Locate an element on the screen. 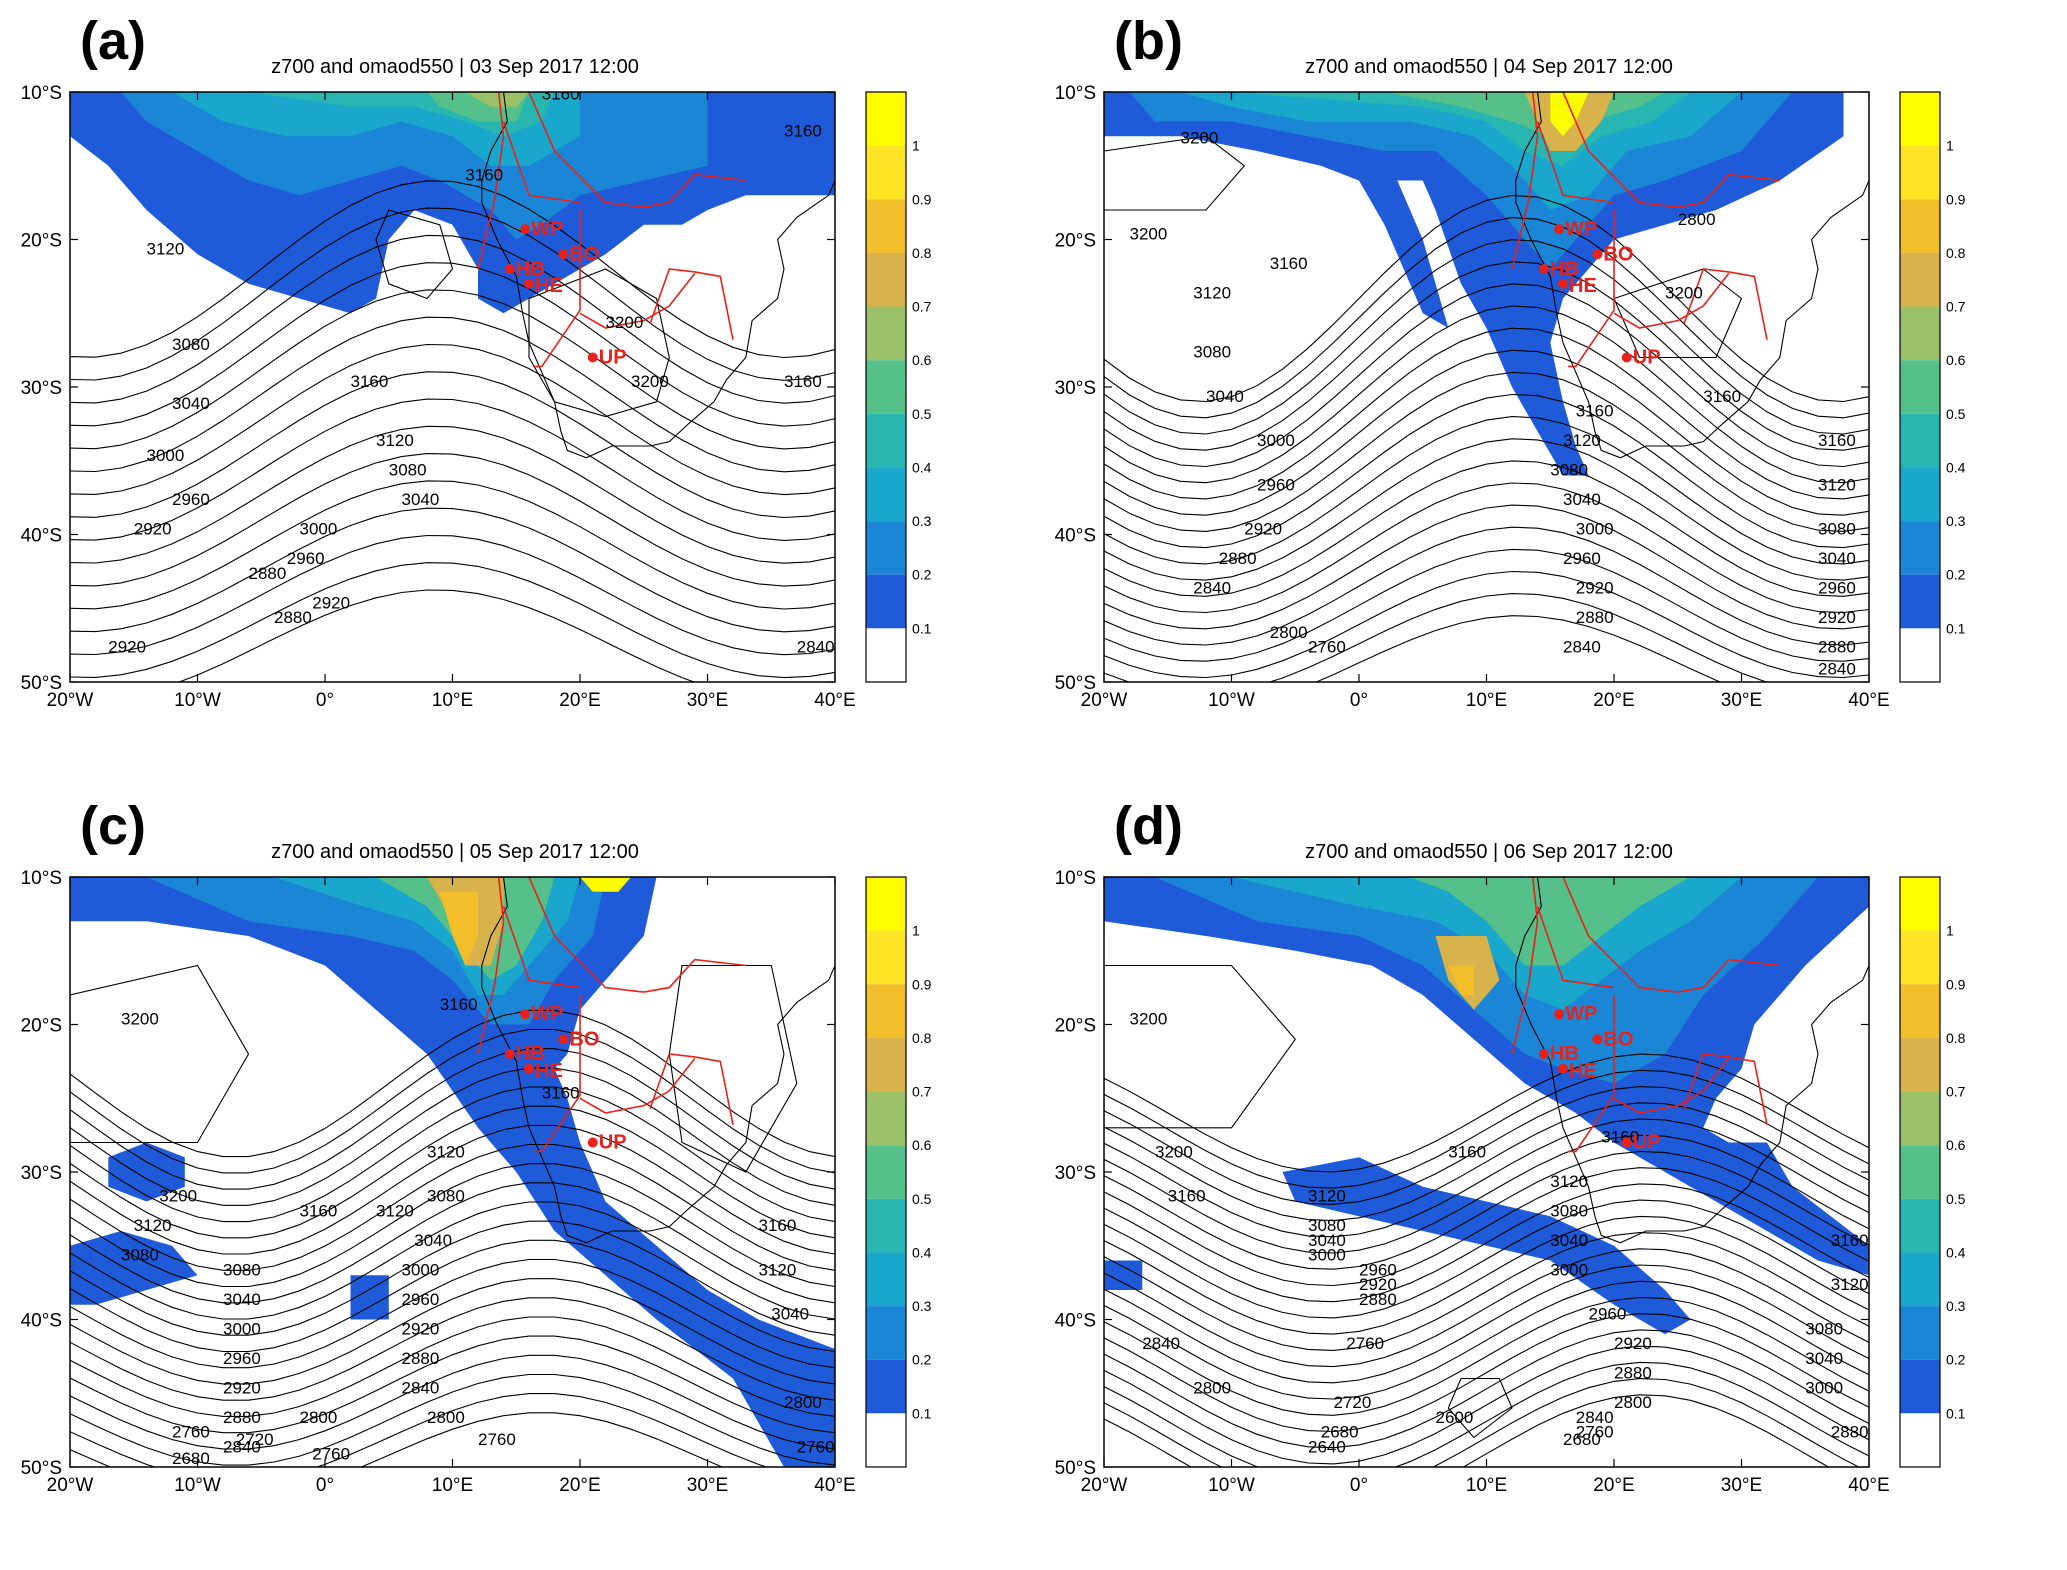  contour-label: 2960 is located at coordinates (1837, 588).